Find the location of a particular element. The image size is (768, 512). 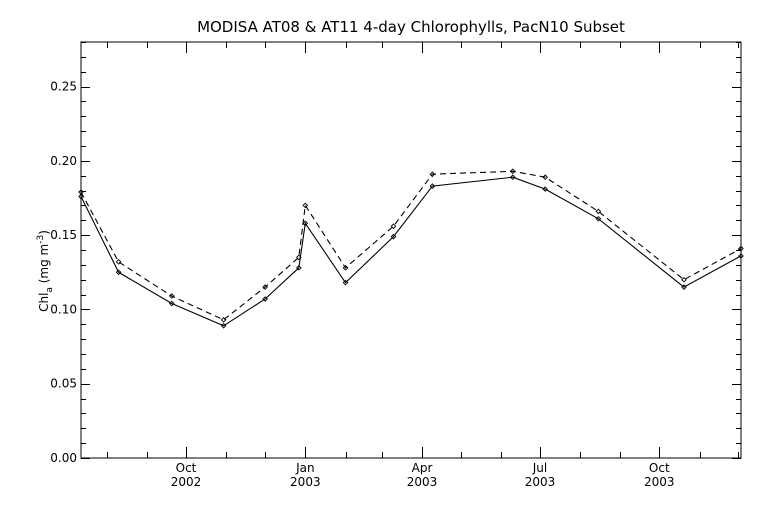

y-tick-label: 0.15 is located at coordinates (63, 235).